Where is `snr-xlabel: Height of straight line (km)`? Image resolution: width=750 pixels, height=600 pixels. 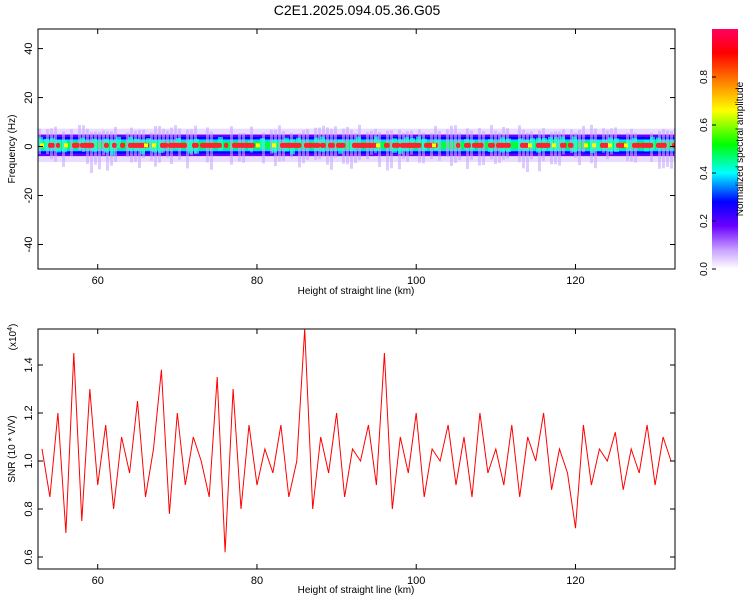 snr-xlabel: Height of straight line (km) is located at coordinates (356, 590).